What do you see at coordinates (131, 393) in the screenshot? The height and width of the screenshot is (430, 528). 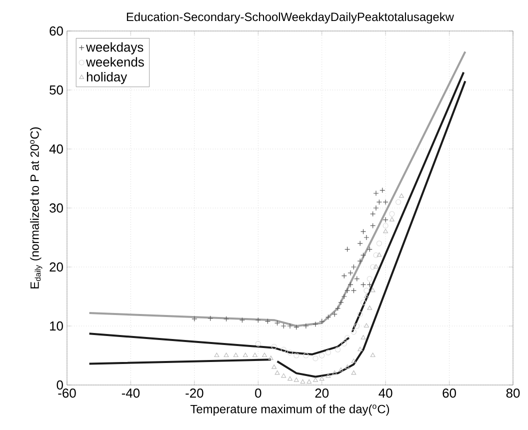 I see `x-tick-label: -40` at bounding box center [131, 393].